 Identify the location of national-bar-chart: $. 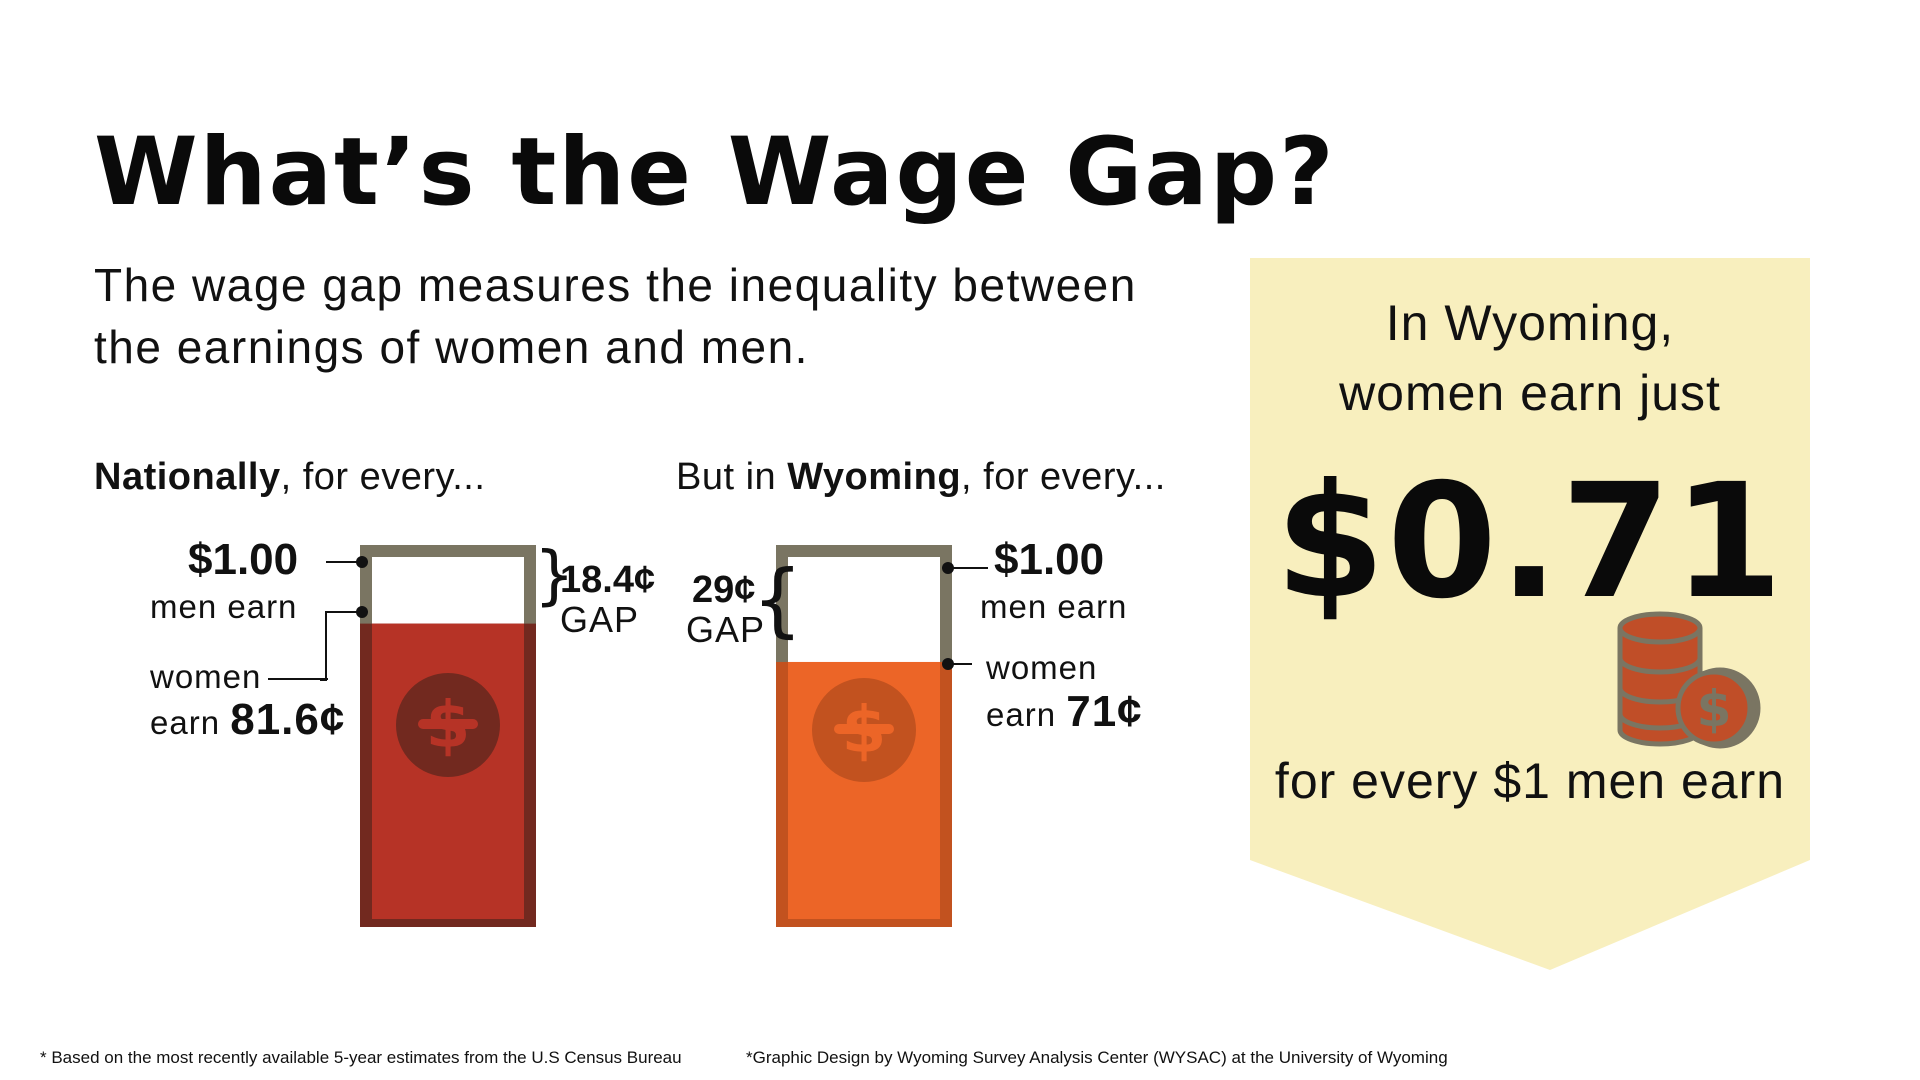
(448, 736).